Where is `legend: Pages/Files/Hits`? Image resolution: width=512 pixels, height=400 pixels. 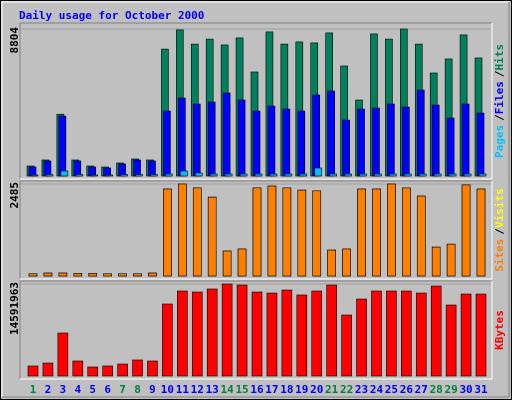 legend: Pages/Files/Hits is located at coordinates (499, 101).